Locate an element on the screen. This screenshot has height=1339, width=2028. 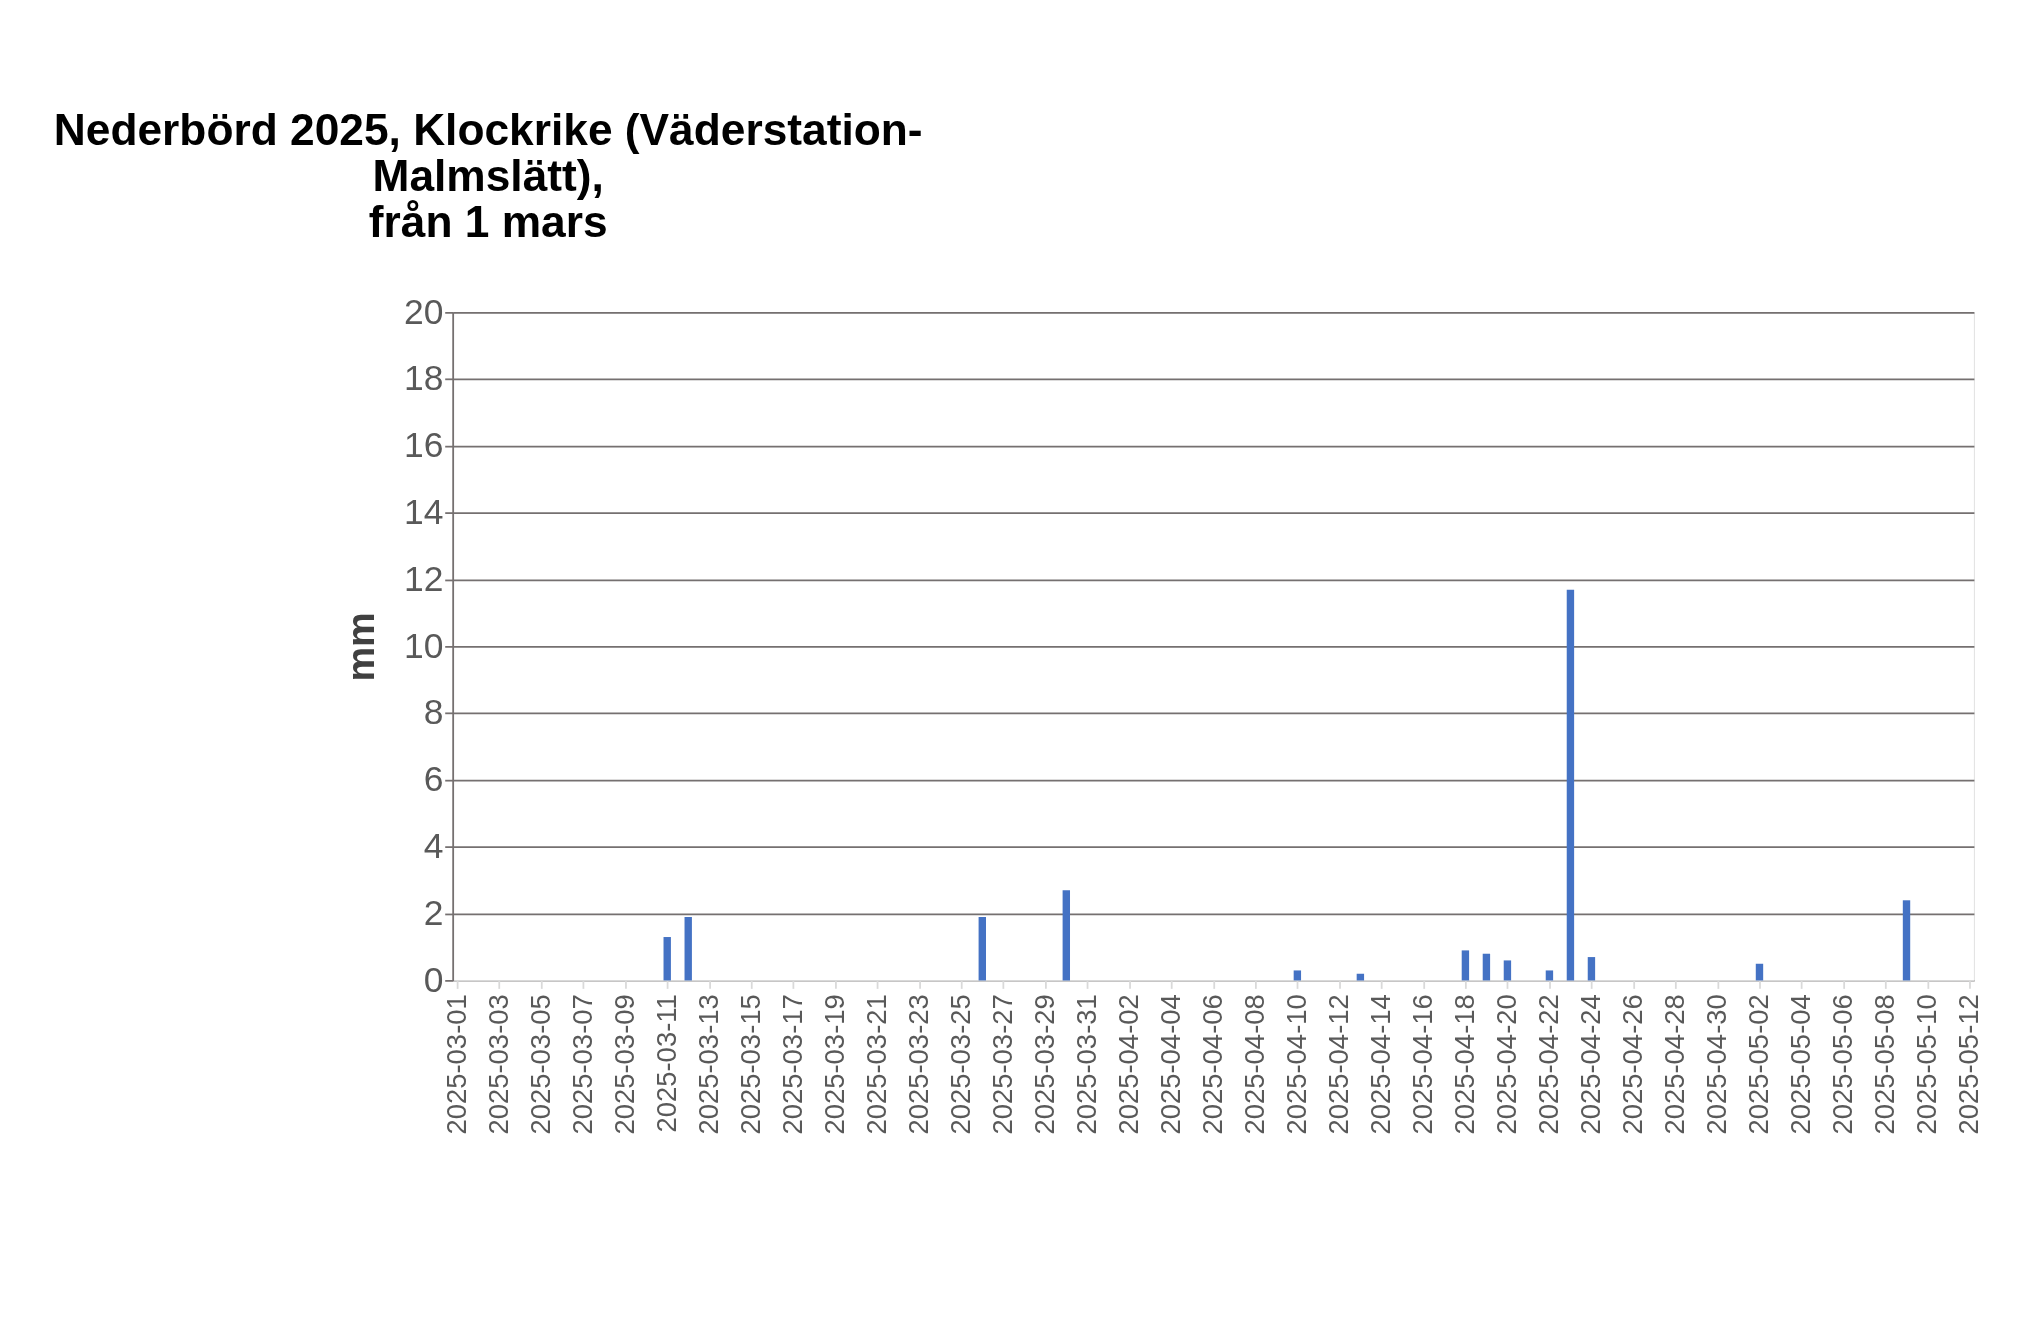
x-tick-label: 2025-04-16 is located at coordinates (1422, 1064).